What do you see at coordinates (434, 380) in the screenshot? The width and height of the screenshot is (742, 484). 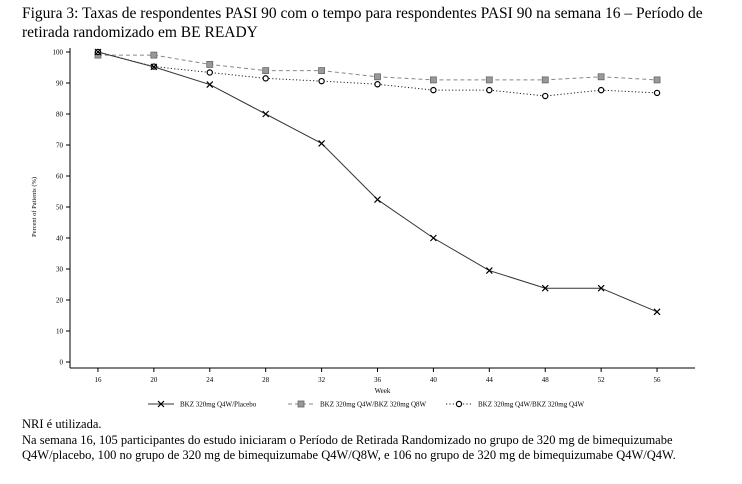 I see `x-tick-label: 40` at bounding box center [434, 380].